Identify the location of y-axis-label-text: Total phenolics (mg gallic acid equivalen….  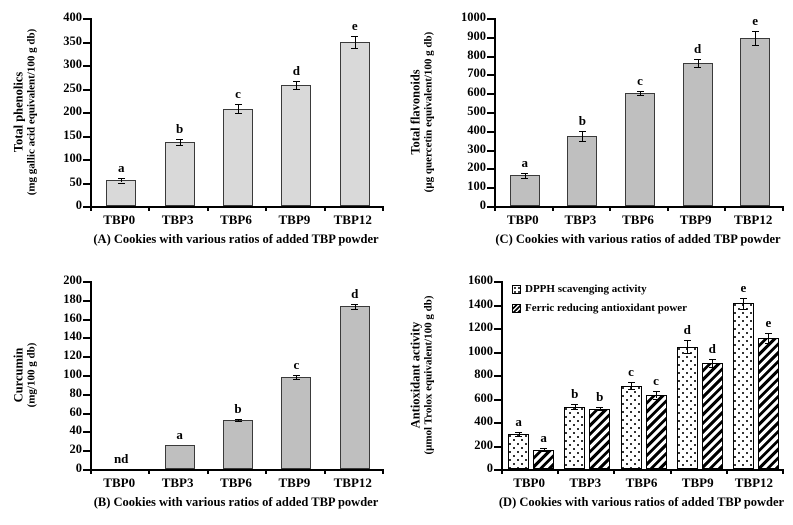
(25, 112).